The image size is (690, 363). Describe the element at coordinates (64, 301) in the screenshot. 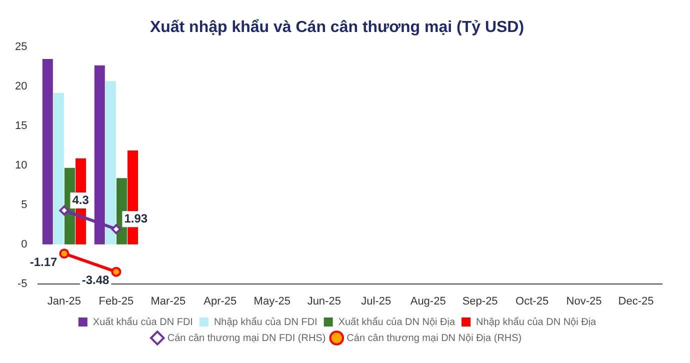

I see `x-tick-label: Jan-25` at that location.